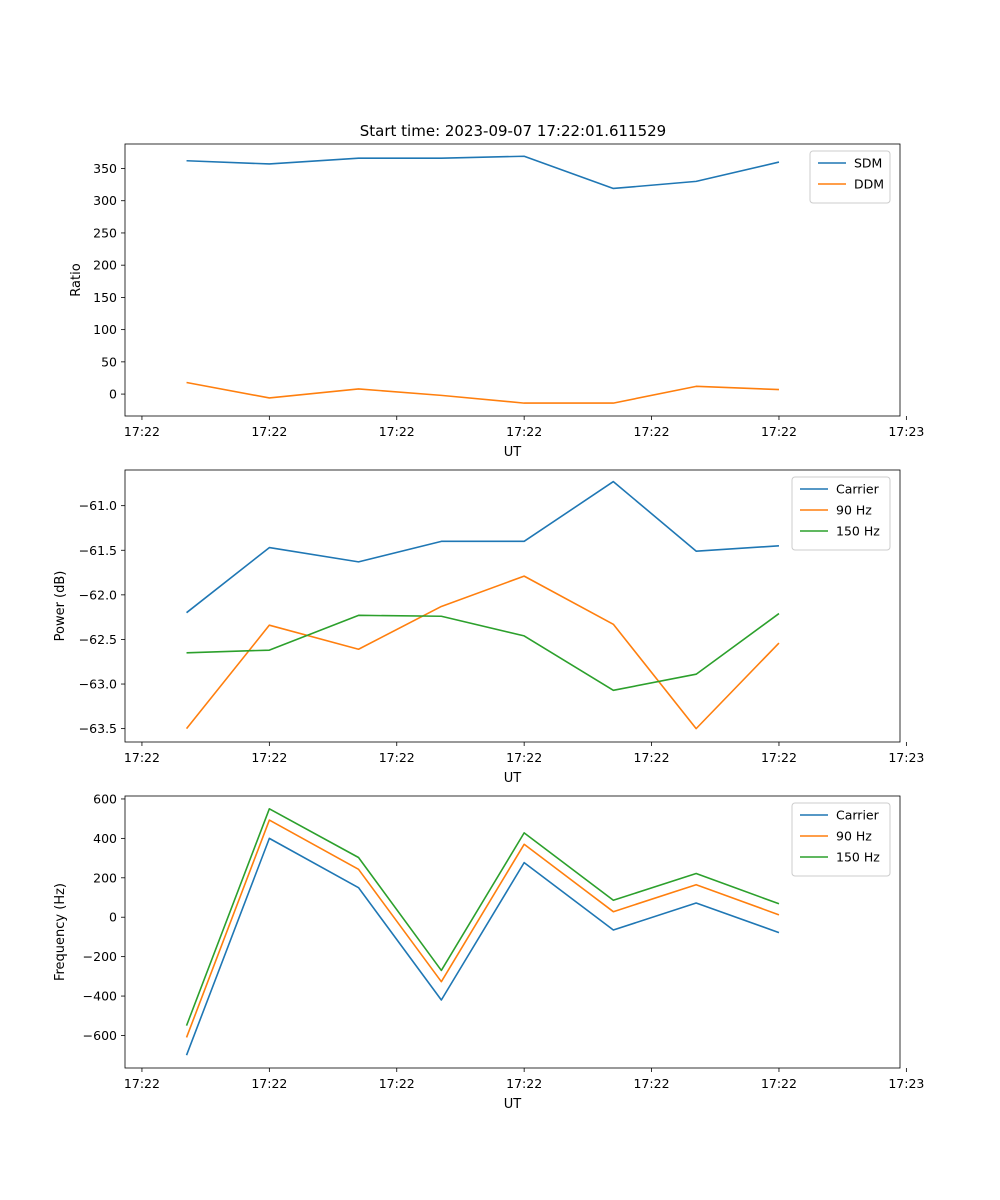  Describe the element at coordinates (98, 728) in the screenshot. I see `y-tick-label: −63.5` at that location.